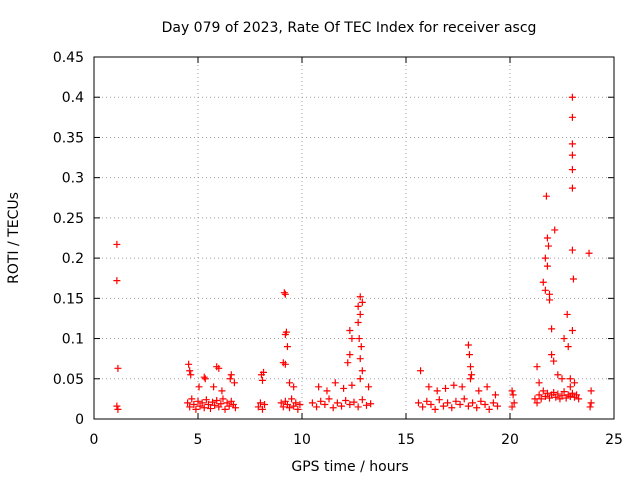  I want to click on x-axis-label: GPS time / hours, so click(349, 467).